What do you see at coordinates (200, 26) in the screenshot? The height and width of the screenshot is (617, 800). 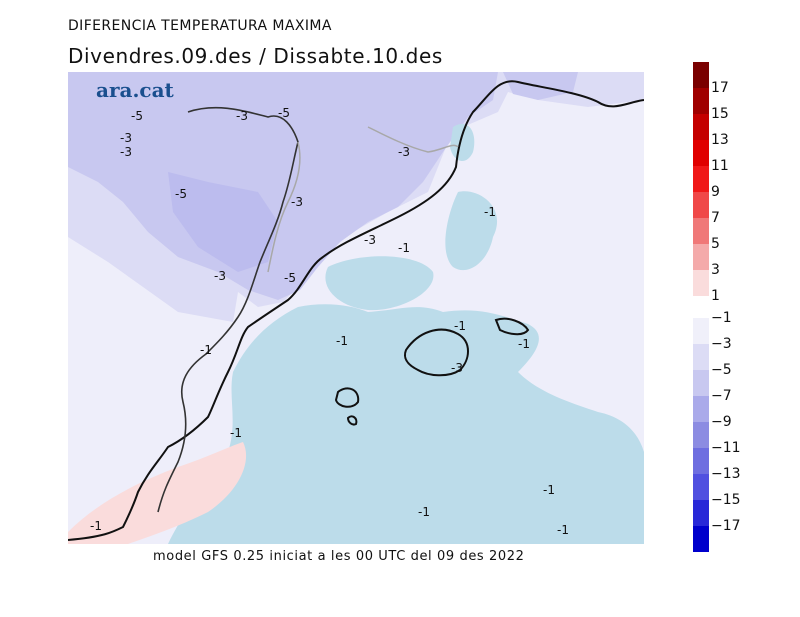 I see `map-subtitle: DIFERENCIA TEMPERATURA MAXIMA` at bounding box center [200, 26].